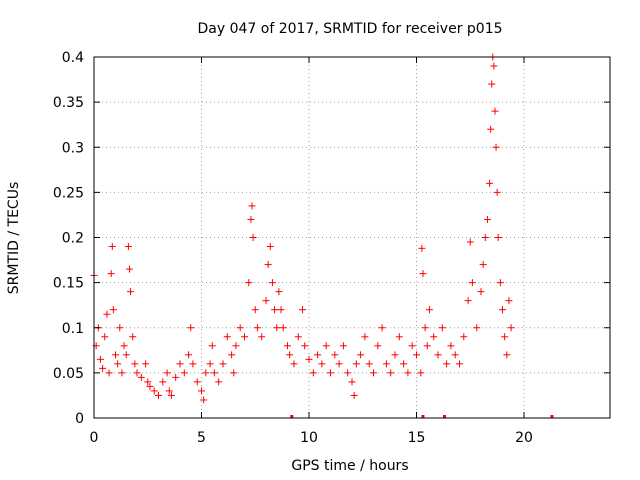 The image size is (640, 480). Describe the element at coordinates (73, 148) in the screenshot. I see `y-tick-label: 0.3` at that location.